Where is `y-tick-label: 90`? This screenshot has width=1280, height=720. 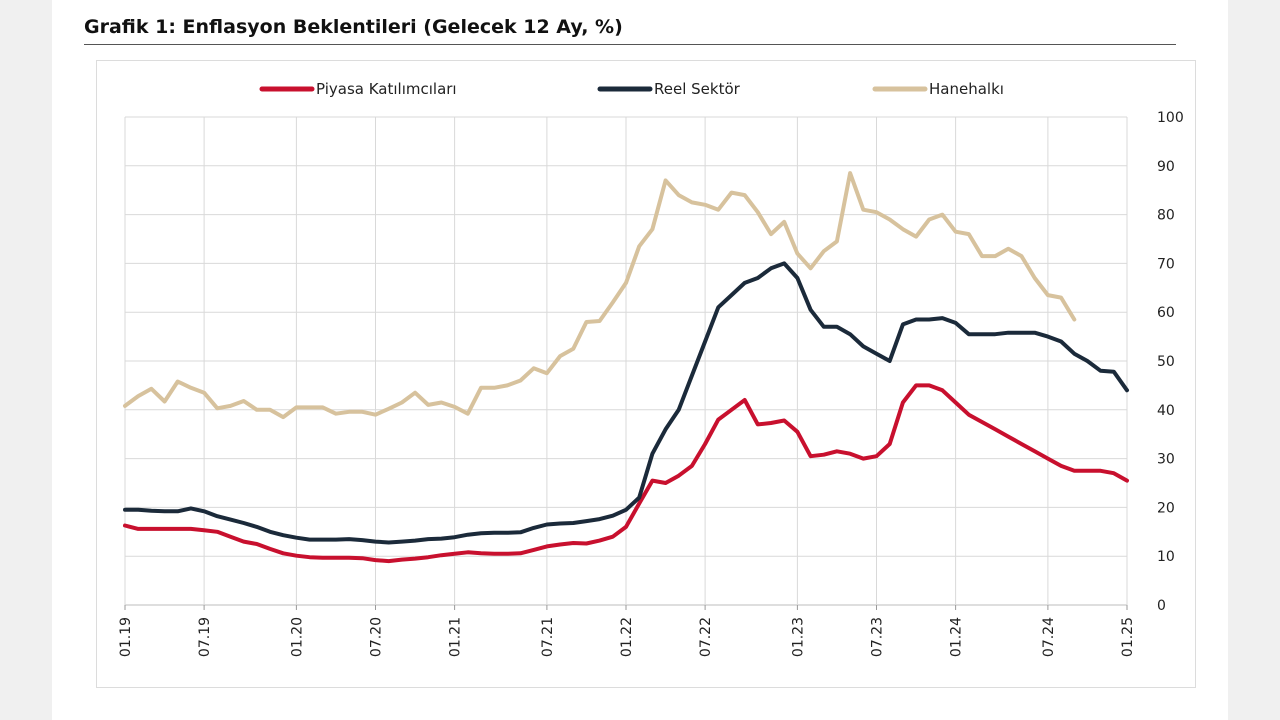
y-tick-label: 90 is located at coordinates (1166, 167).